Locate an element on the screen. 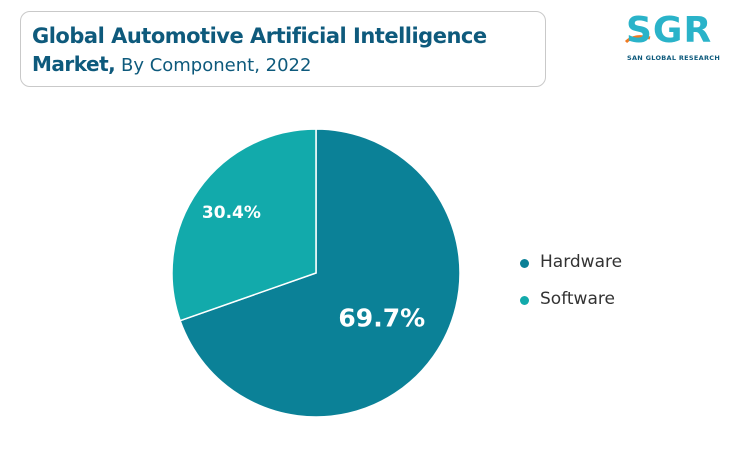  sgr-logo: SGR SAN GLOBAL RESEARCH is located at coordinates (670, 37).